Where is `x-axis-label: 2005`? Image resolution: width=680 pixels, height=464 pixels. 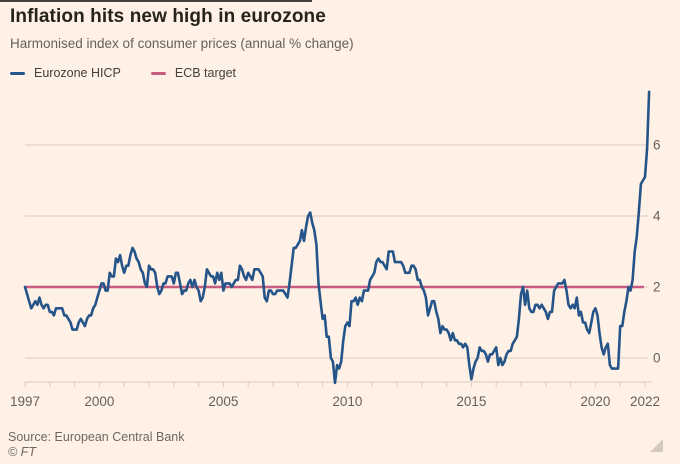
x-axis-label: 2005 is located at coordinates (223, 401).